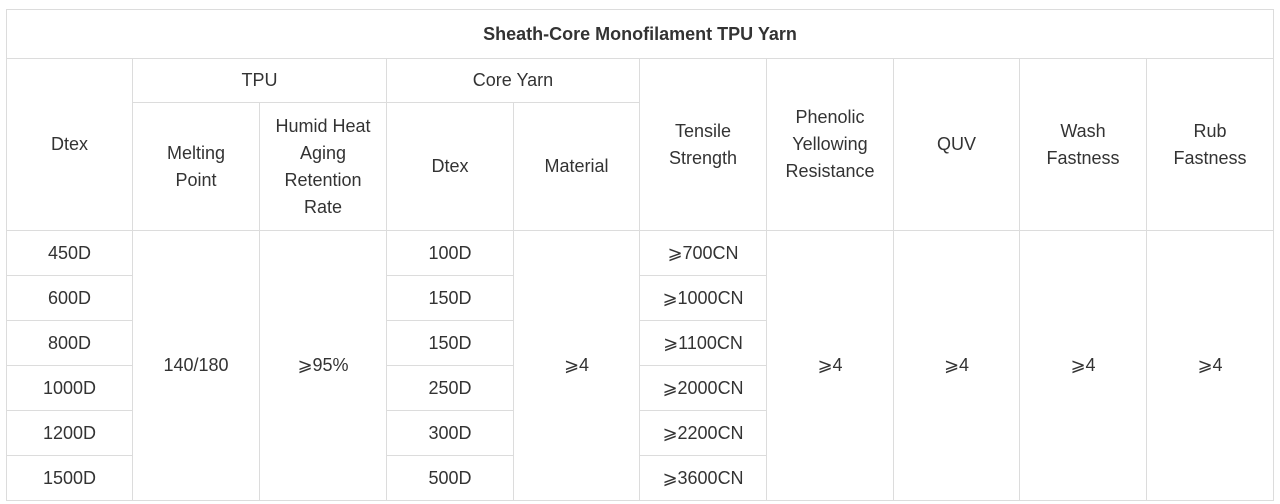 This screenshot has height=504, width=1280. Describe the element at coordinates (576, 166) in the screenshot. I see `header-material: Material` at that location.